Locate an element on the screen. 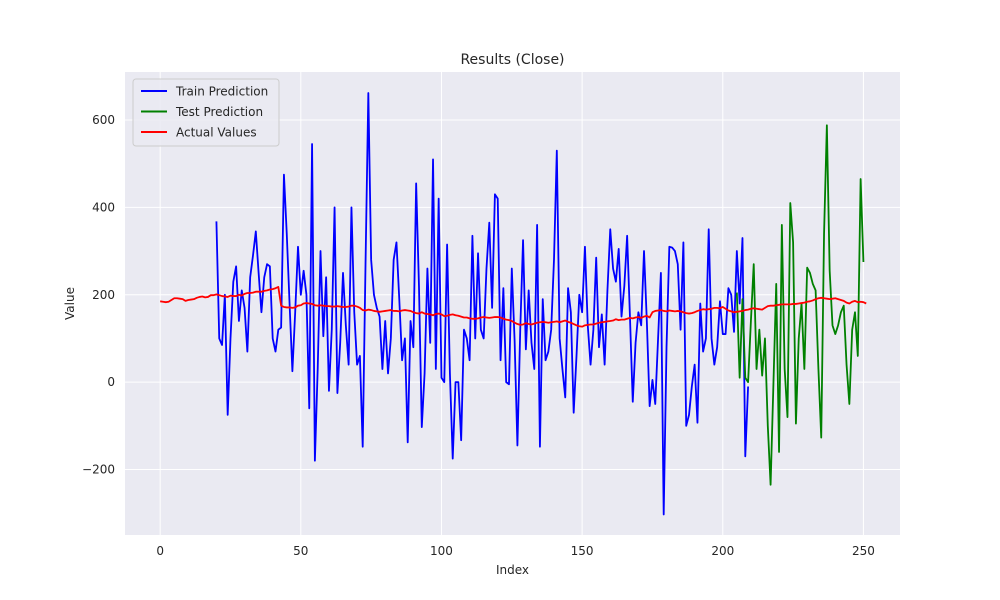 The image size is (1000, 600). x-tick-label: 200 is located at coordinates (722, 551).